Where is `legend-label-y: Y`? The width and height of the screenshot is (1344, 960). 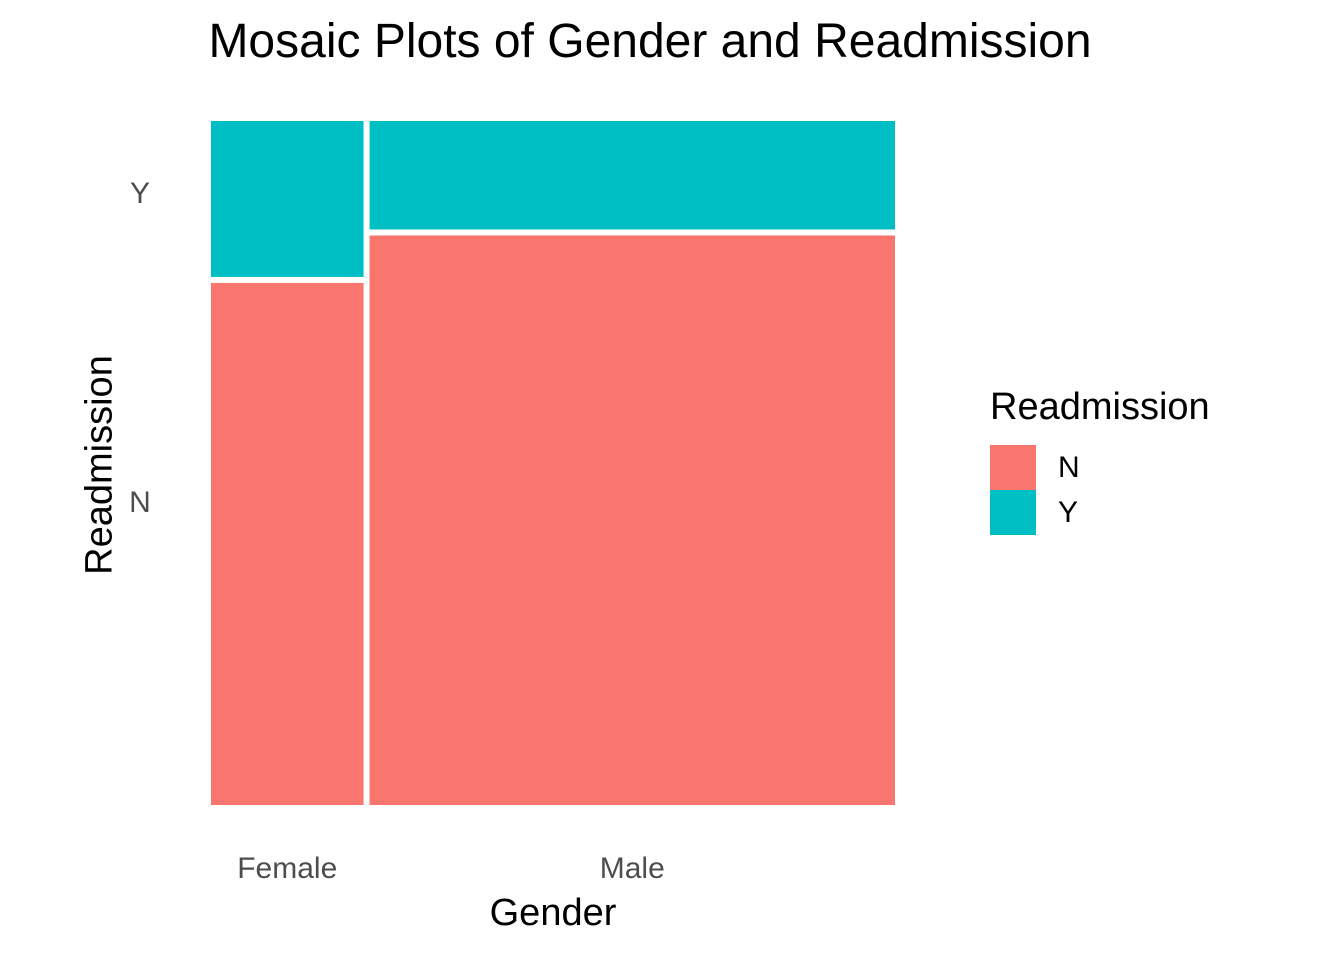
legend-label-y: Y is located at coordinates (1068, 512).